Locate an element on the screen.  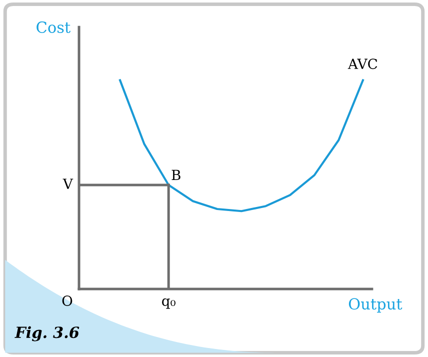
annotation: B is located at coordinates (176, 175).